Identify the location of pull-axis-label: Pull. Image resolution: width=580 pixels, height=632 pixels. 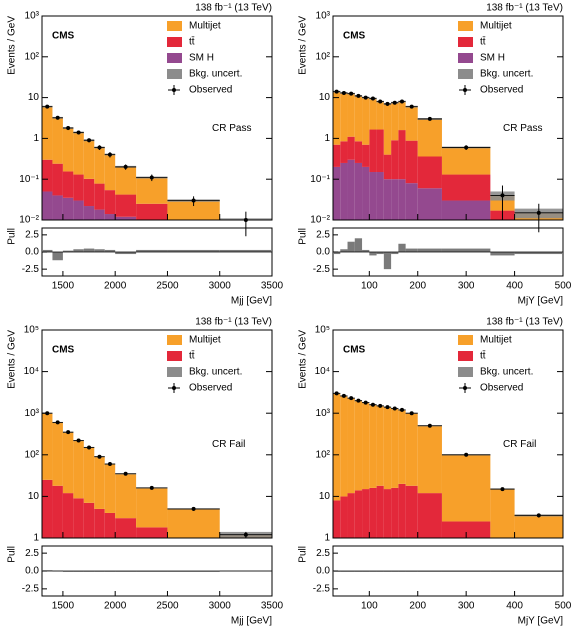
(12, 236).